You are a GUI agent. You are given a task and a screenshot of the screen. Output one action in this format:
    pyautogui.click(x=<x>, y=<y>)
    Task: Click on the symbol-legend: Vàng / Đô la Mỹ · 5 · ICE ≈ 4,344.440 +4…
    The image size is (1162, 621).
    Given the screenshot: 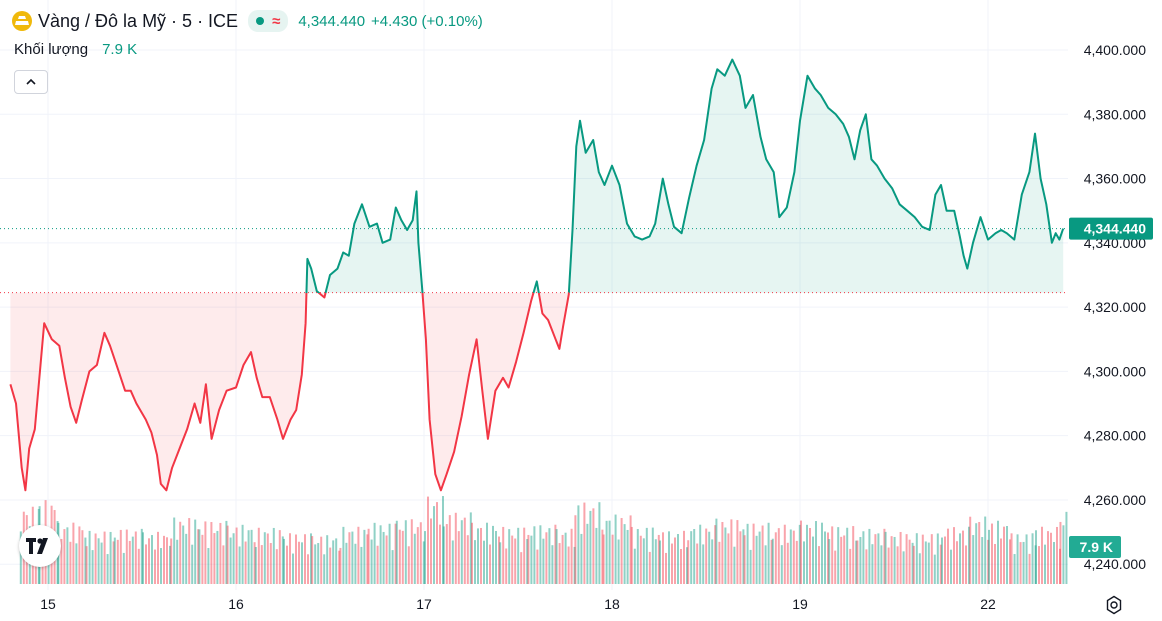 What is the action you would take?
    pyautogui.click(x=247, y=21)
    